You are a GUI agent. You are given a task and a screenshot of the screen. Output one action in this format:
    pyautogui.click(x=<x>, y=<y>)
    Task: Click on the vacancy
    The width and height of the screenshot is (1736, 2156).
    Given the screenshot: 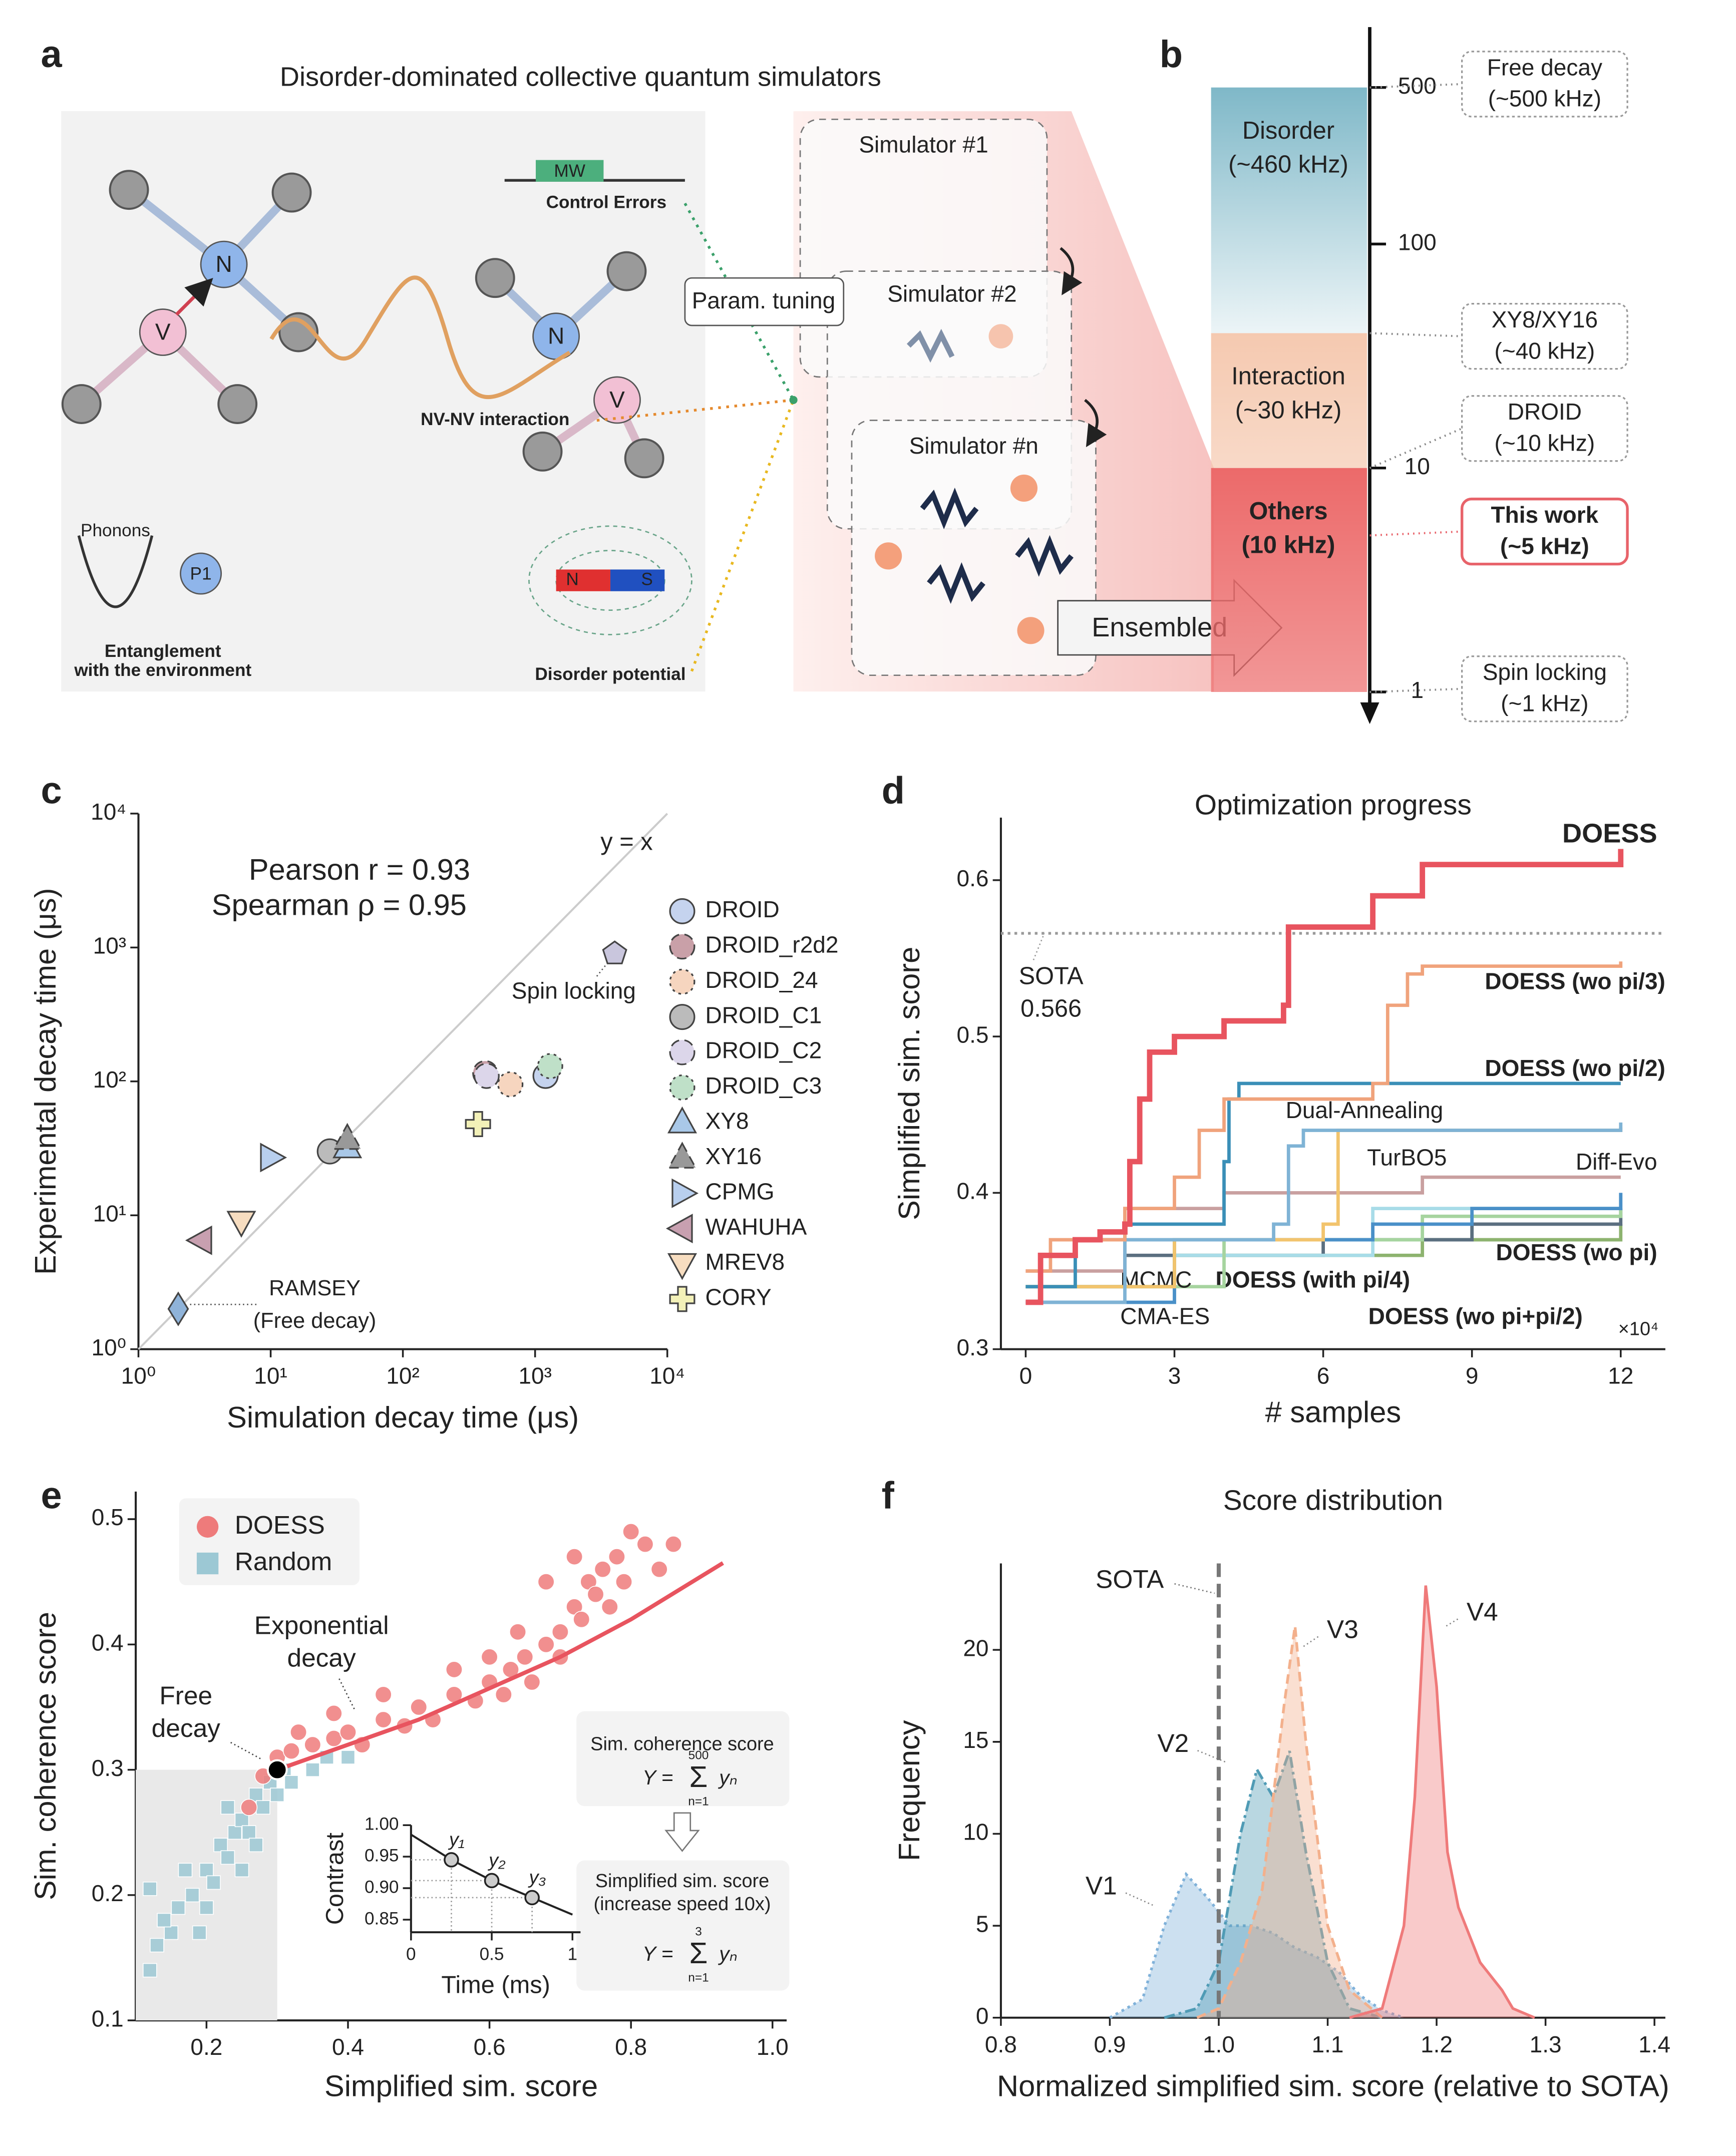 What is the action you would take?
    pyautogui.click(x=617, y=400)
    